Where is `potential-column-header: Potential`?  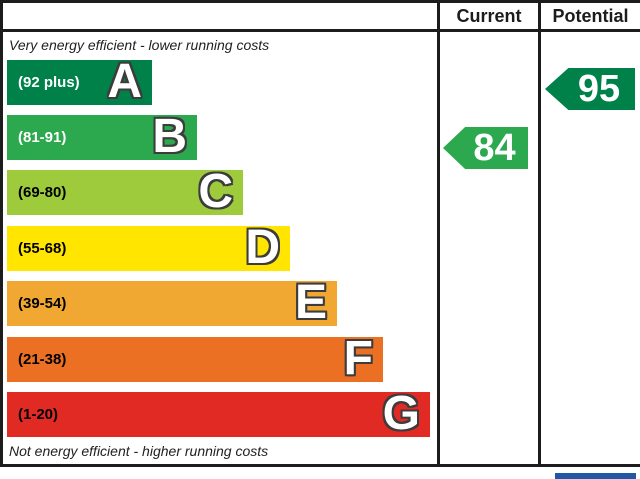
potential-column-header: Potential is located at coordinates (590, 16).